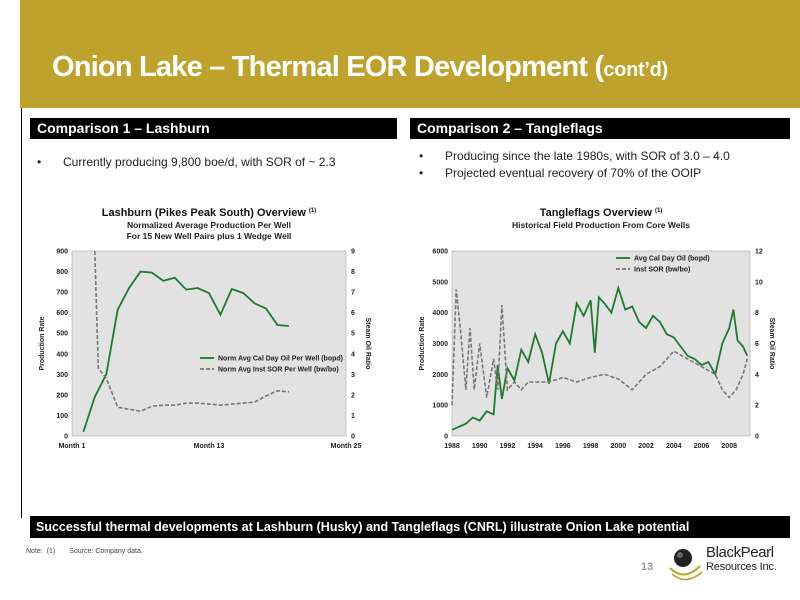 The width and height of the screenshot is (800, 600). Describe the element at coordinates (353, 375) in the screenshot. I see `y2-tick-label: 3` at that location.